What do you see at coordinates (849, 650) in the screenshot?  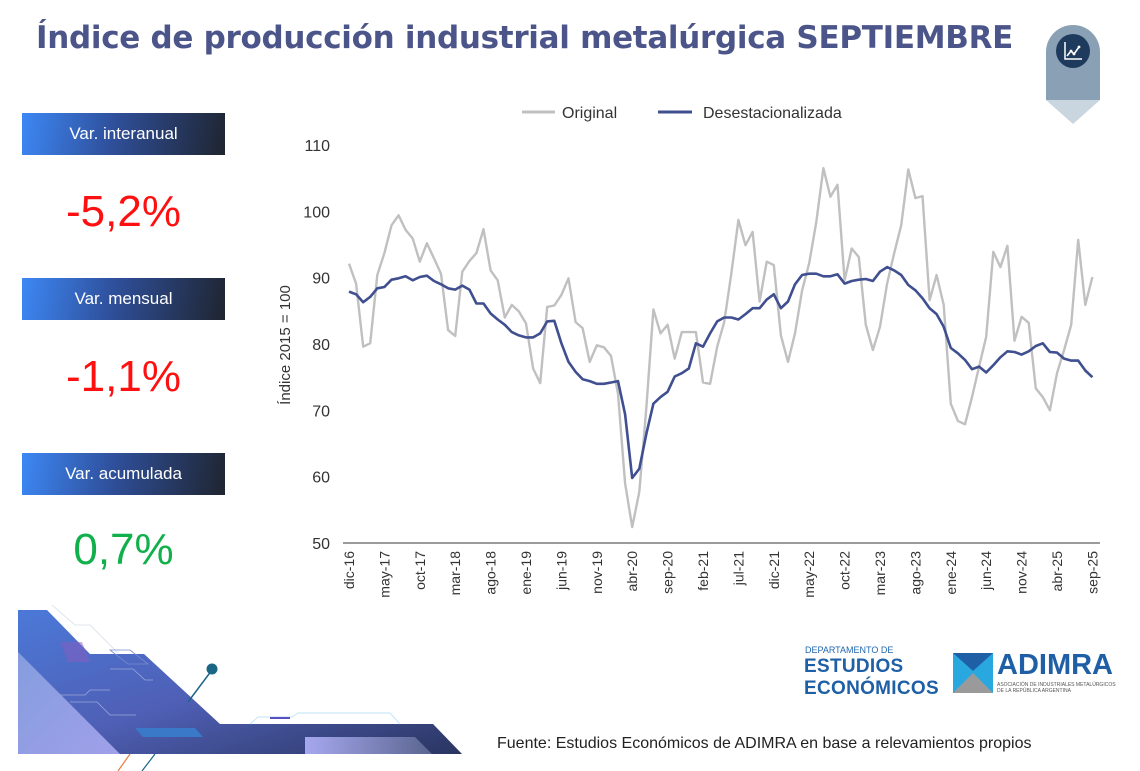 I see `dept-logo-line1: DEPARTAMENTO DE` at bounding box center [849, 650].